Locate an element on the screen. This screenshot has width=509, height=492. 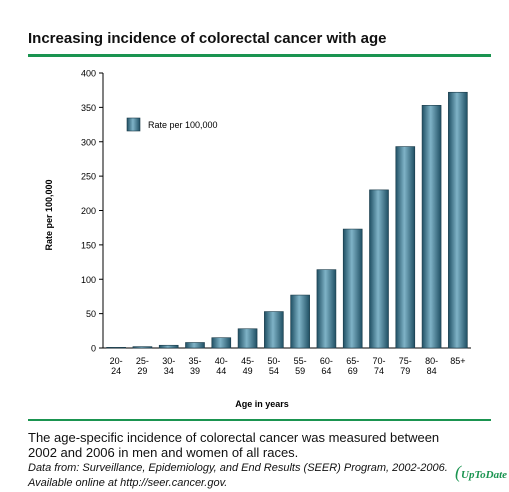
y-tick-label: 50 is located at coordinates (91, 314).